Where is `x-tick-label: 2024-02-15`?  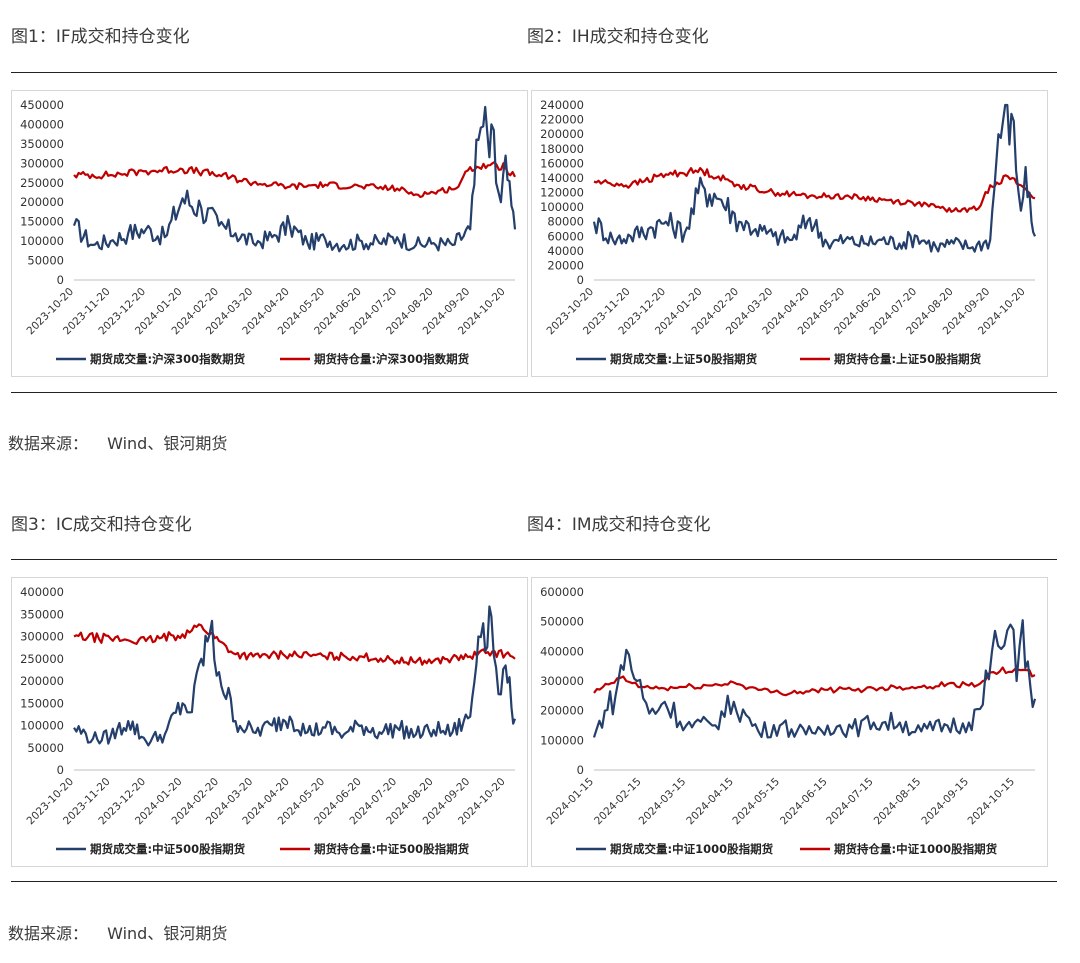 x-tick-label: 2024-02-15 is located at coordinates (618, 802).